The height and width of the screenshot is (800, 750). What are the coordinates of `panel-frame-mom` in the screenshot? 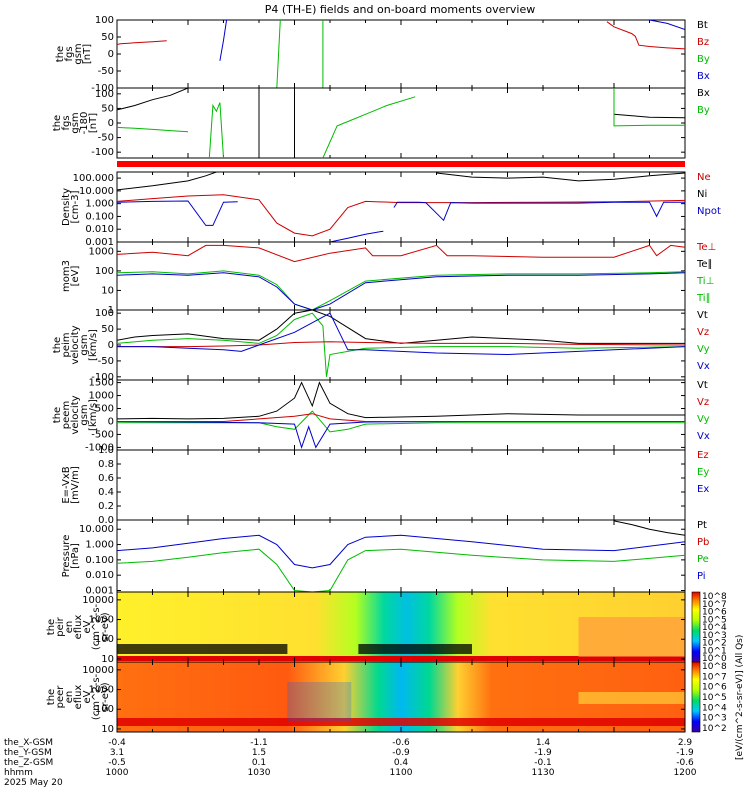 It's located at (401, 276).